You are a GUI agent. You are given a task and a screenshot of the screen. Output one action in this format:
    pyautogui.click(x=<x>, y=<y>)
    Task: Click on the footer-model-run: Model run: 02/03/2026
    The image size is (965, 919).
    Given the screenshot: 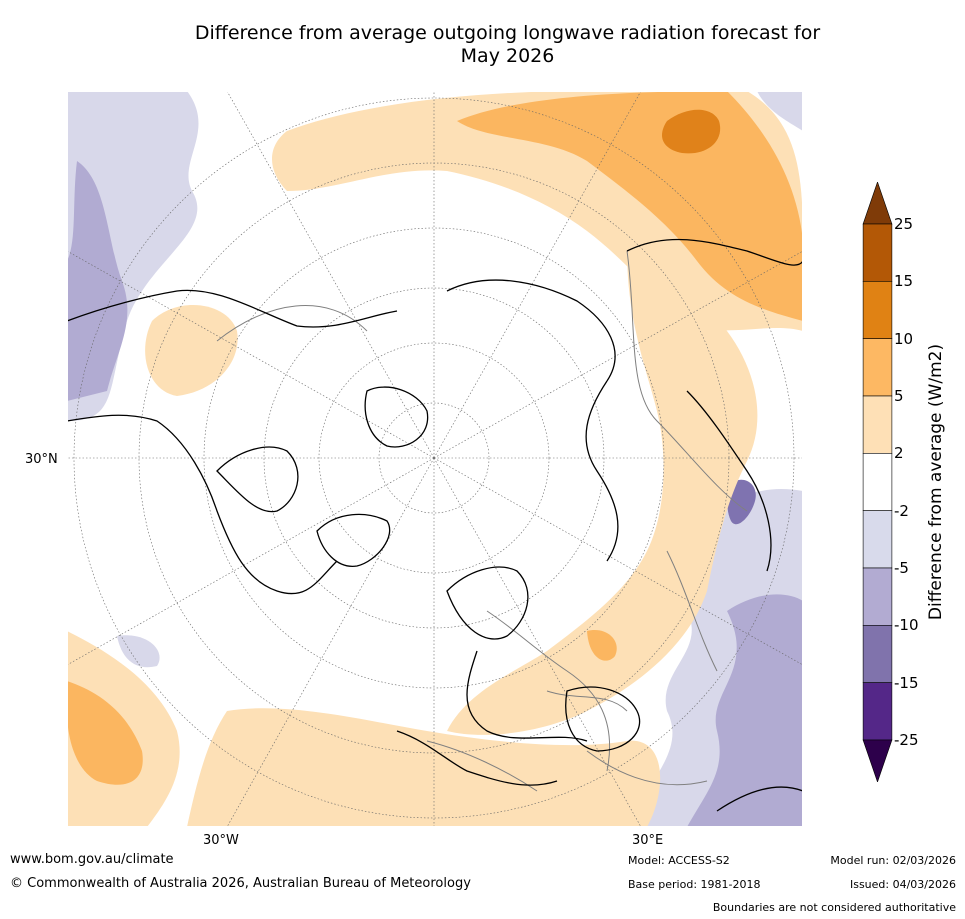 What is the action you would take?
    pyautogui.click(x=893, y=860)
    